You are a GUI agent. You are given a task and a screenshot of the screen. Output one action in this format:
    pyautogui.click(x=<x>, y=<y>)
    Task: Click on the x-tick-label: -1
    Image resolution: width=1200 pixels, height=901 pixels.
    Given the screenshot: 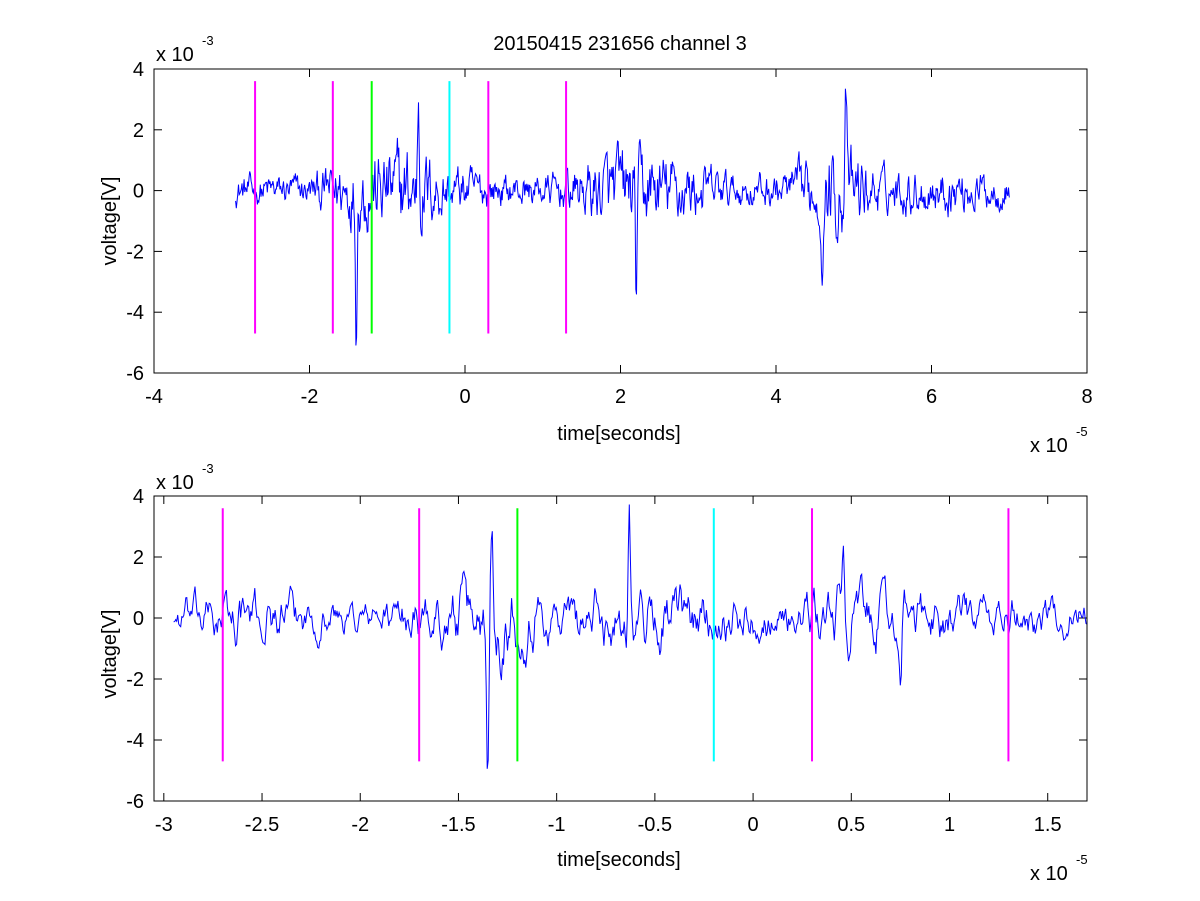 What is the action you would take?
    pyautogui.click(x=557, y=825)
    